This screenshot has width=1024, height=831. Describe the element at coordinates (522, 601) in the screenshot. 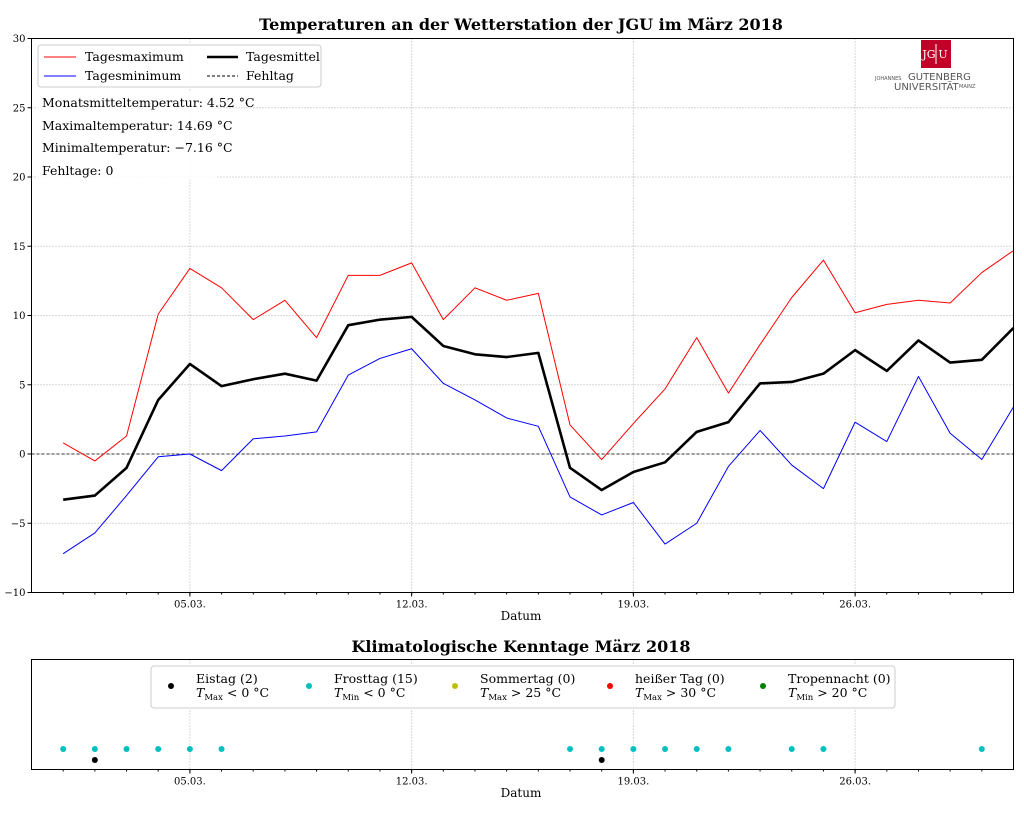

I see `main-chart-x-ticks: 05.03. 12.03. 19.03. 26.03.` at that location.